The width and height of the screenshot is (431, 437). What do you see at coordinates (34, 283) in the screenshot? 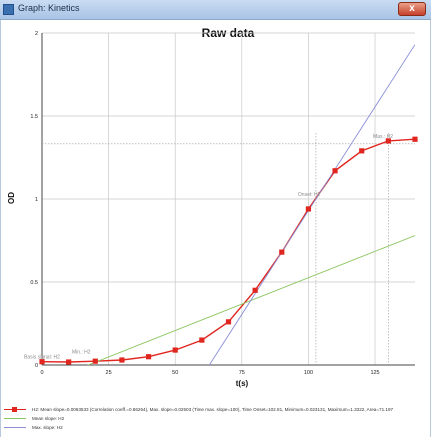
I see `y-tick-label-1: 0.5` at bounding box center [34, 283].